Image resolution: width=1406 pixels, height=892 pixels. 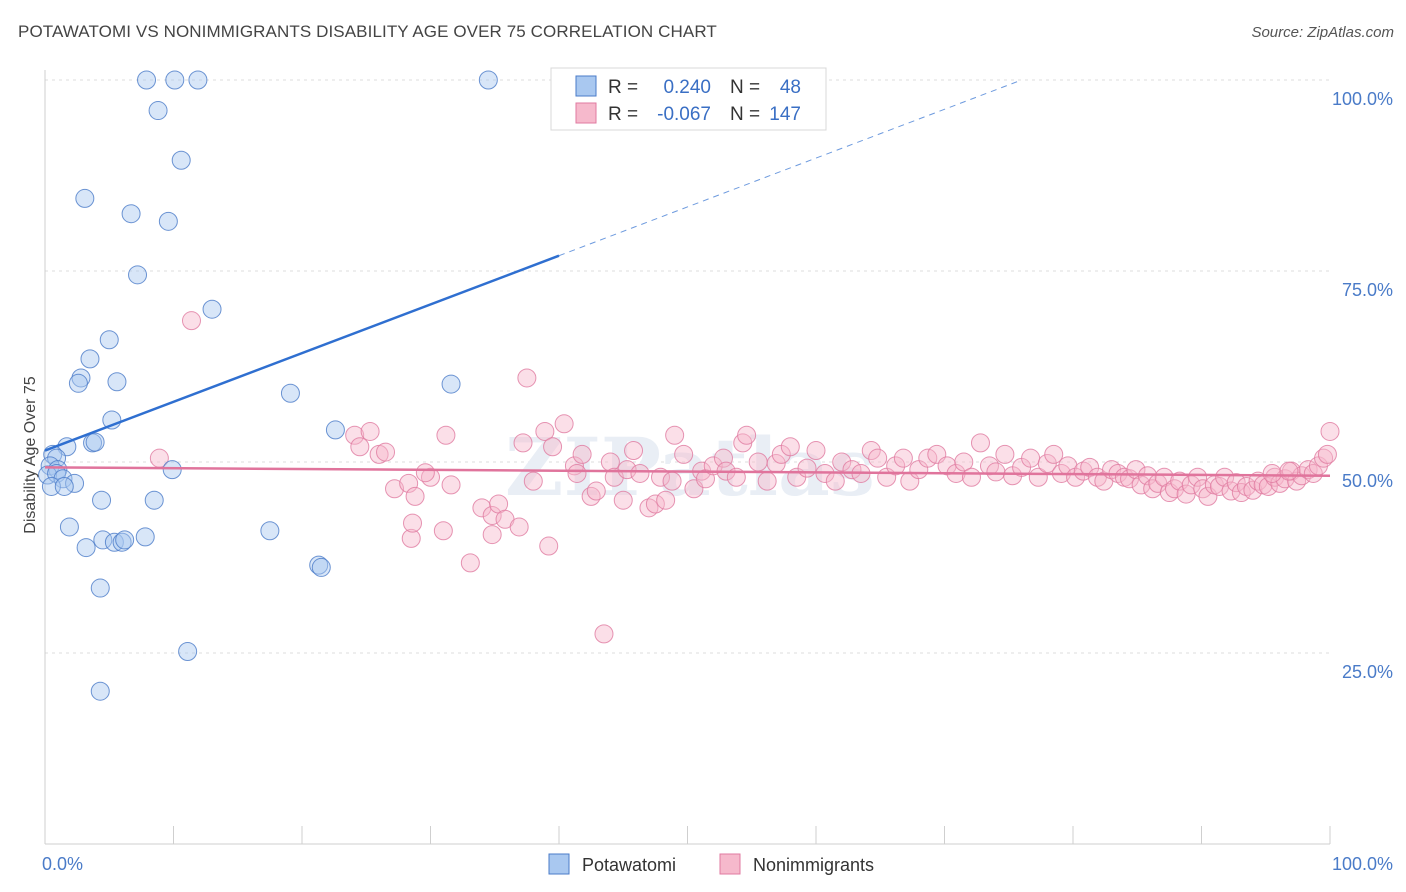 I want to click on trend-line-potawatomi, so click(x=302, y=353).